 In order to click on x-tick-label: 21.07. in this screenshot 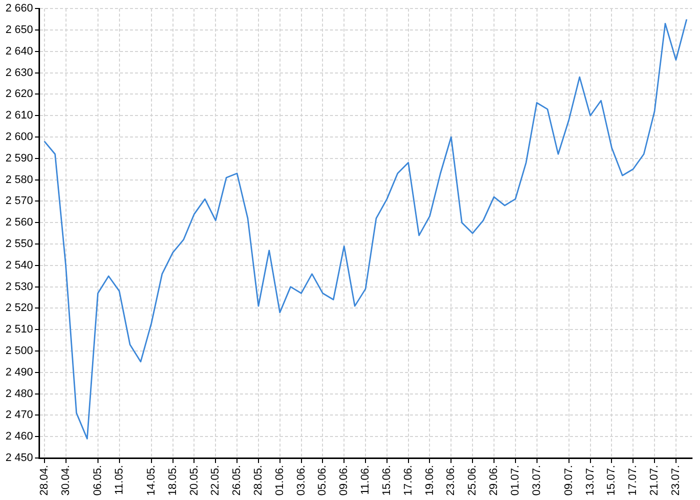, I will do `click(654, 480)`.